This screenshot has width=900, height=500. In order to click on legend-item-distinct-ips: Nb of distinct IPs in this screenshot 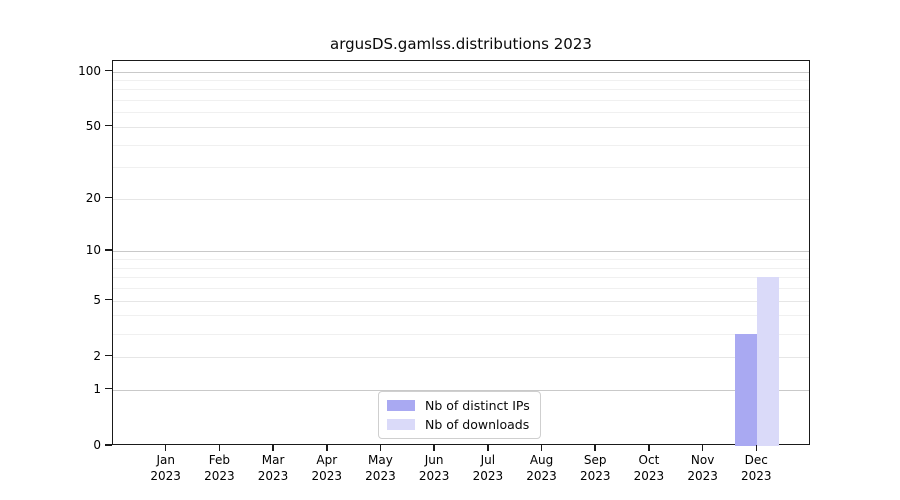, I will do `click(458, 405)`.